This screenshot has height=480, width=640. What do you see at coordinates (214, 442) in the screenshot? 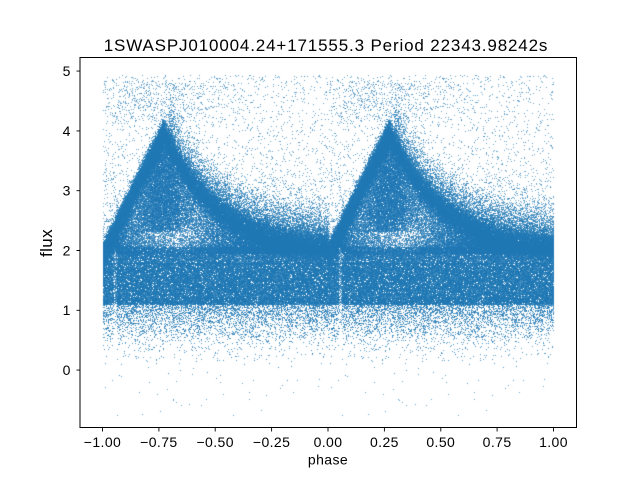
I see `svg-text: −0.50` at bounding box center [214, 442].